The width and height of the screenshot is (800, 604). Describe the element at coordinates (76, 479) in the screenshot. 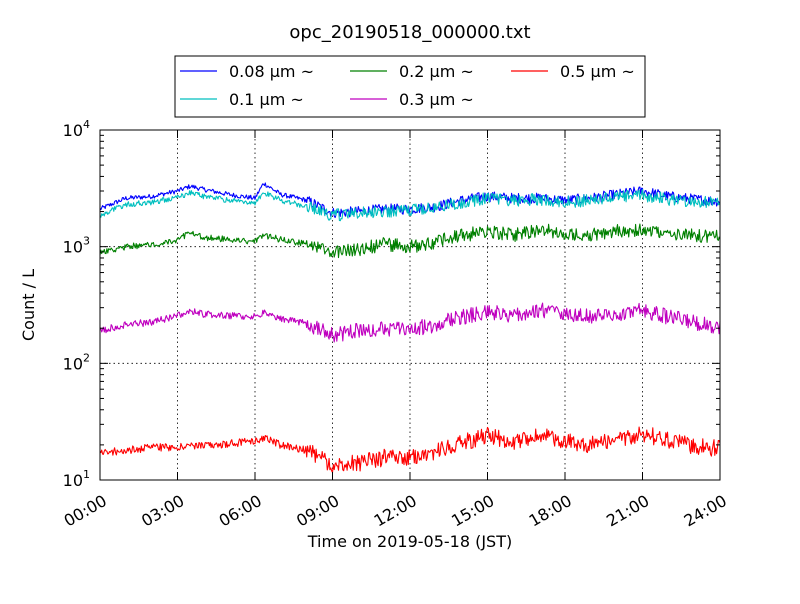

I see `y-tick-label: 10¹` at that location.